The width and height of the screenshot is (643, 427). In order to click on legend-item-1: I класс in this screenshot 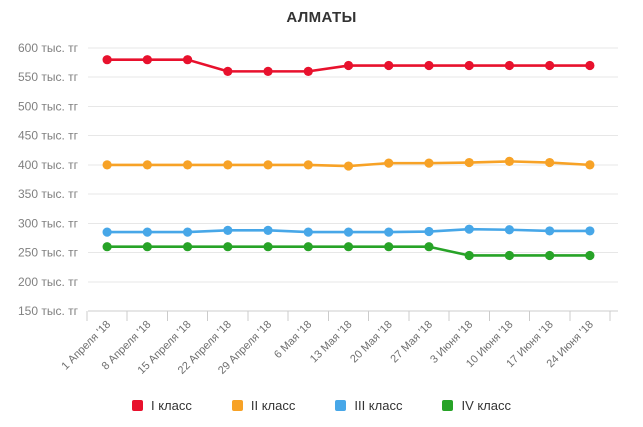, I will do `click(161, 405)`.